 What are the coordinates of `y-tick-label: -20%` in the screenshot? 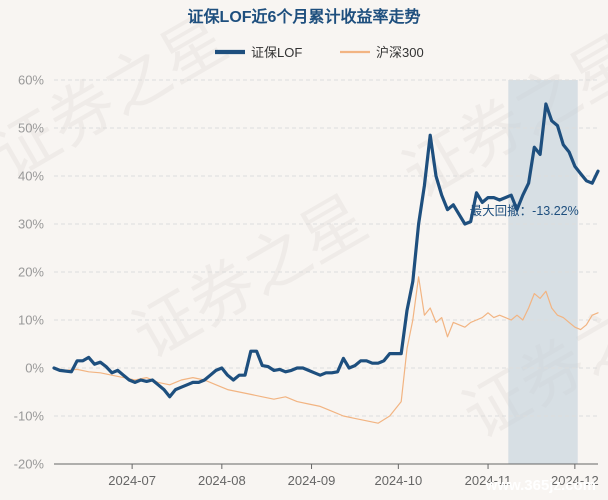 It's located at (29, 464).